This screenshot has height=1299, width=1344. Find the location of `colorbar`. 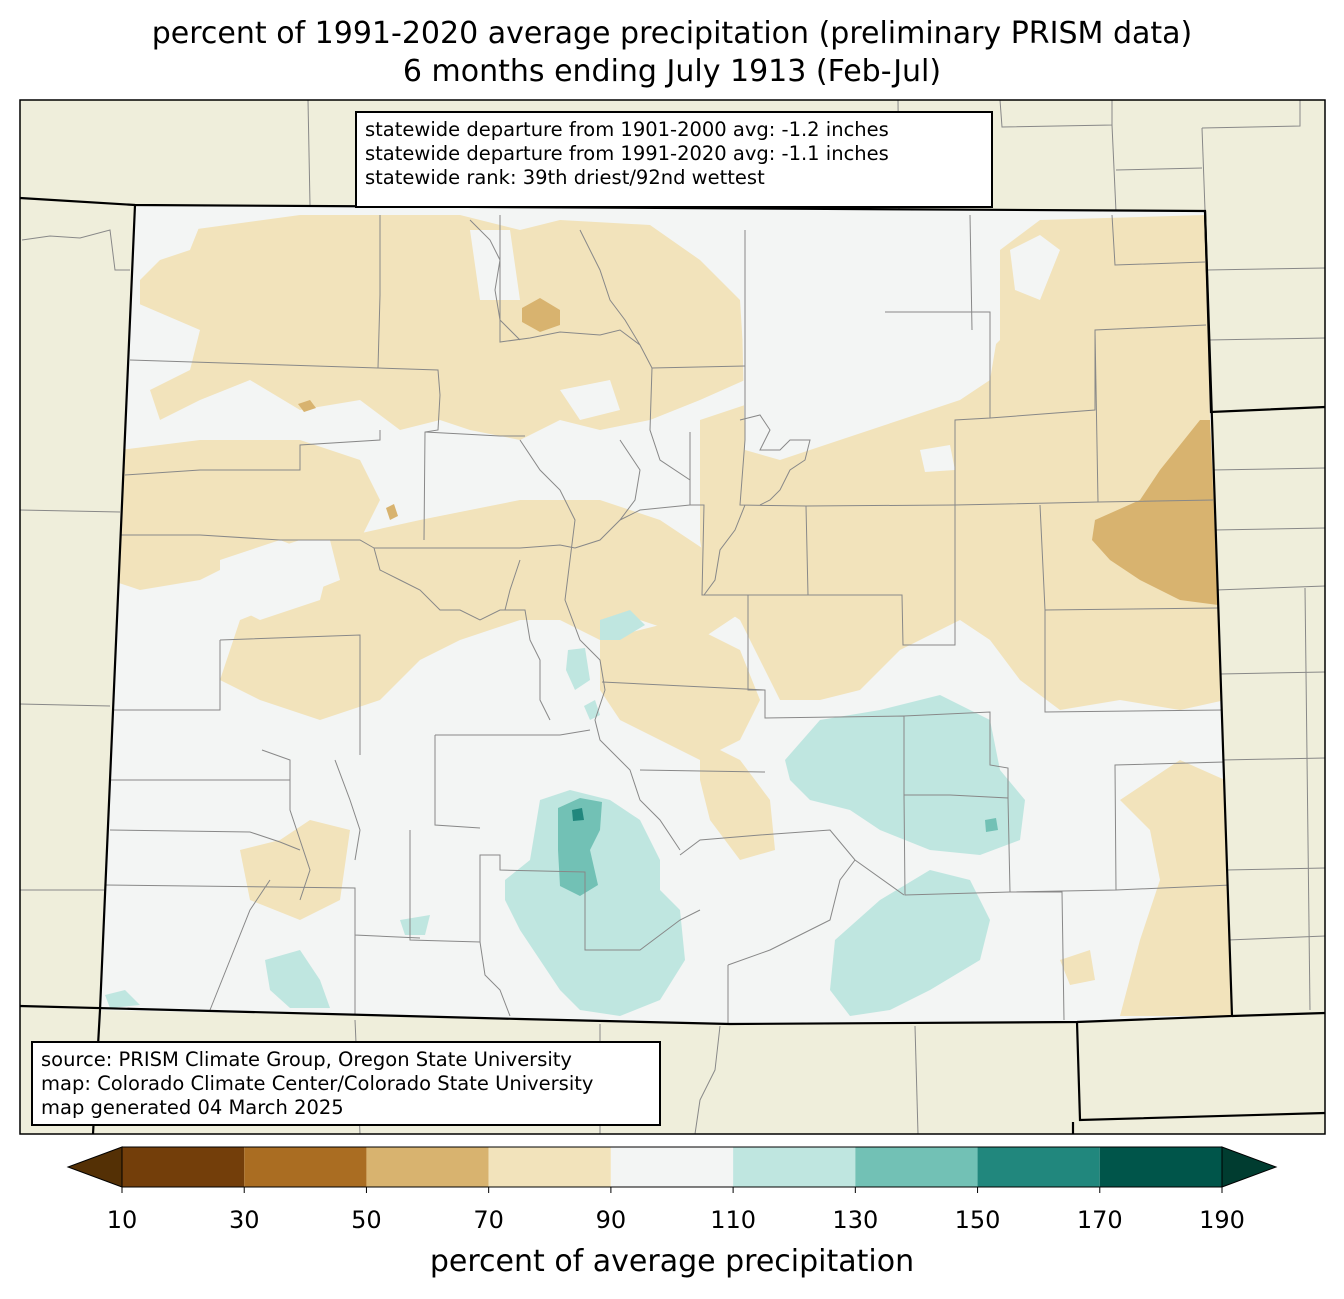

colorbar is located at coordinates (672, 1169).